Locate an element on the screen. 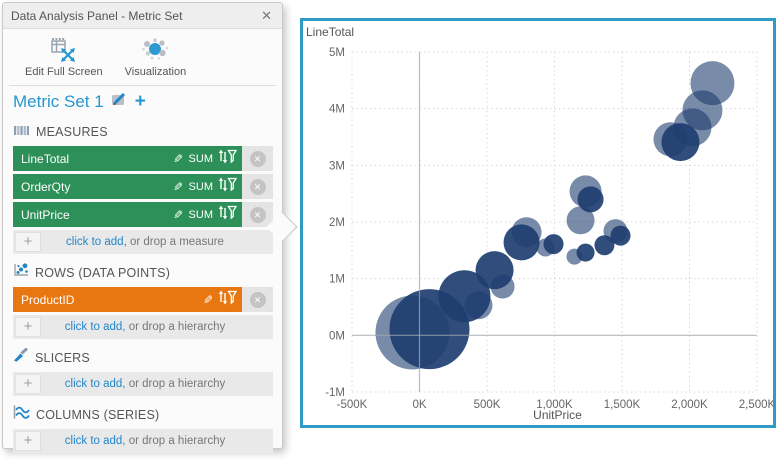  edit-full-screen-icon is located at coordinates (63, 50).